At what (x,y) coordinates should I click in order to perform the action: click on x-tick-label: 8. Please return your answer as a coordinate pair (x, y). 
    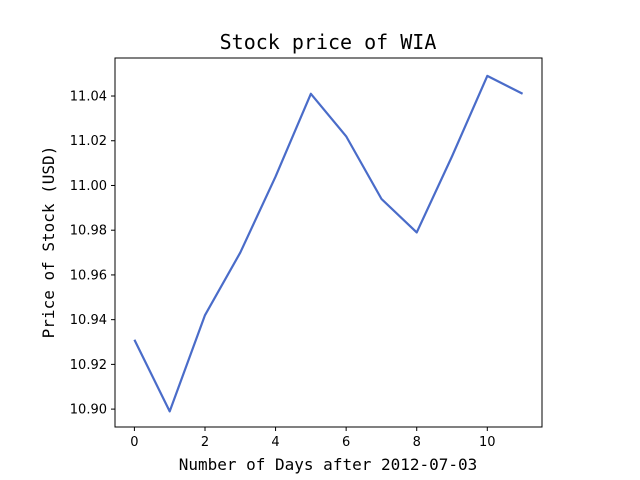
    Looking at the image, I should click on (417, 442).